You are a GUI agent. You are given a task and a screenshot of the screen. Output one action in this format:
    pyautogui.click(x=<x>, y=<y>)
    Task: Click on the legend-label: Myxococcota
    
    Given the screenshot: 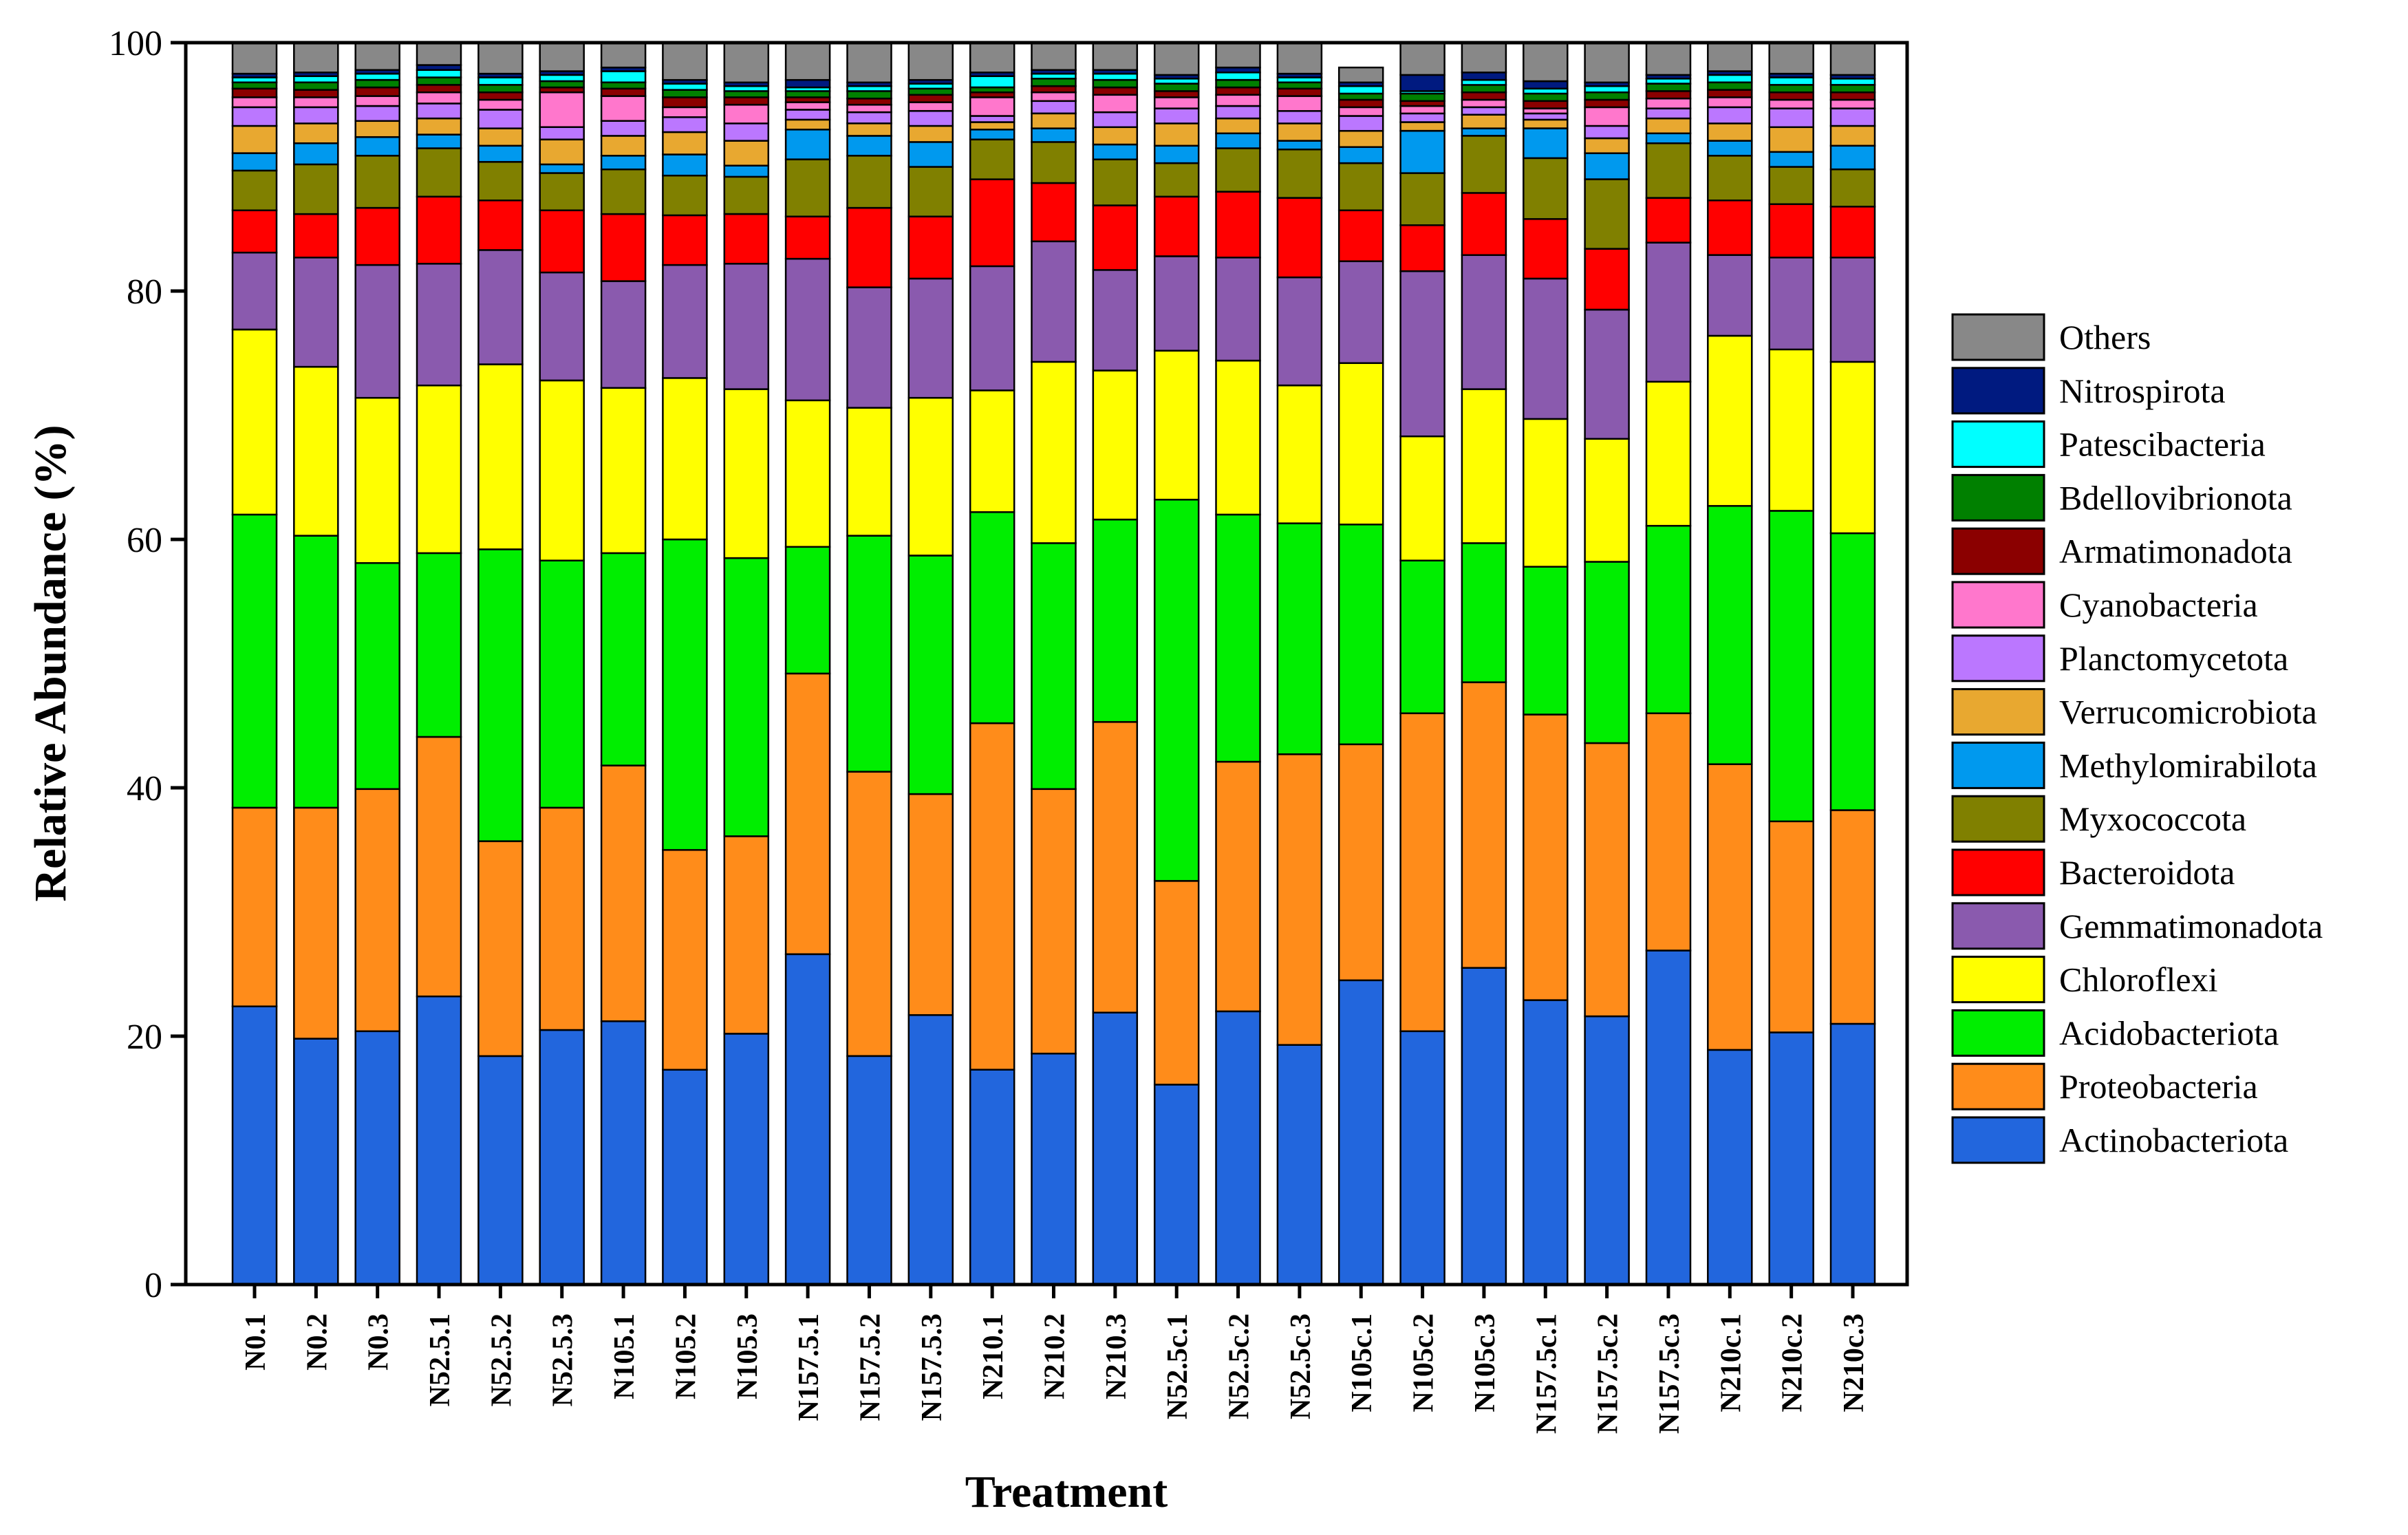 What is the action you would take?
    pyautogui.click(x=2152, y=818)
    